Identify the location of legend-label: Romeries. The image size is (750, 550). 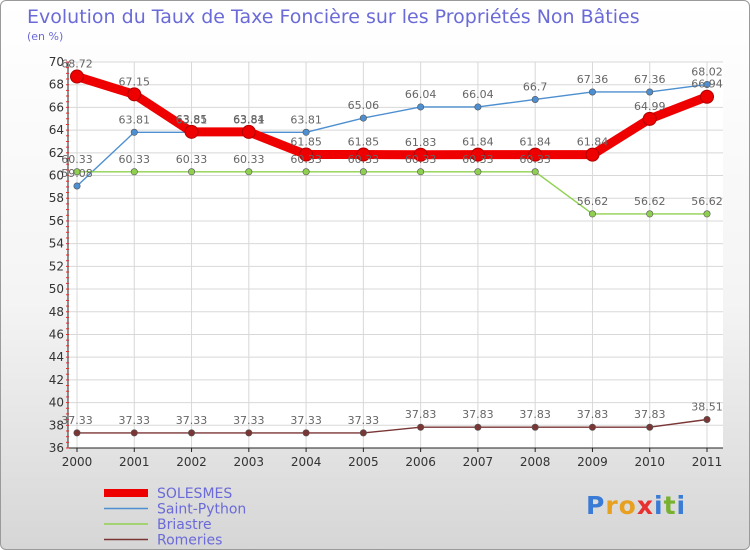
(189, 541).